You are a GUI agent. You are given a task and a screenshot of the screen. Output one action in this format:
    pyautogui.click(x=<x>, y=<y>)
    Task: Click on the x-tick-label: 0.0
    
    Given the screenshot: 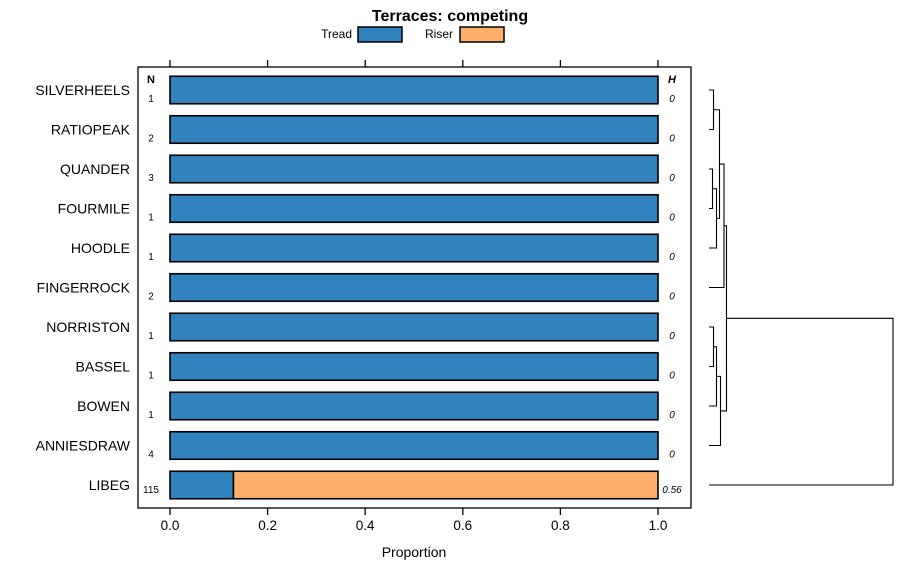 What is the action you would take?
    pyautogui.click(x=170, y=525)
    